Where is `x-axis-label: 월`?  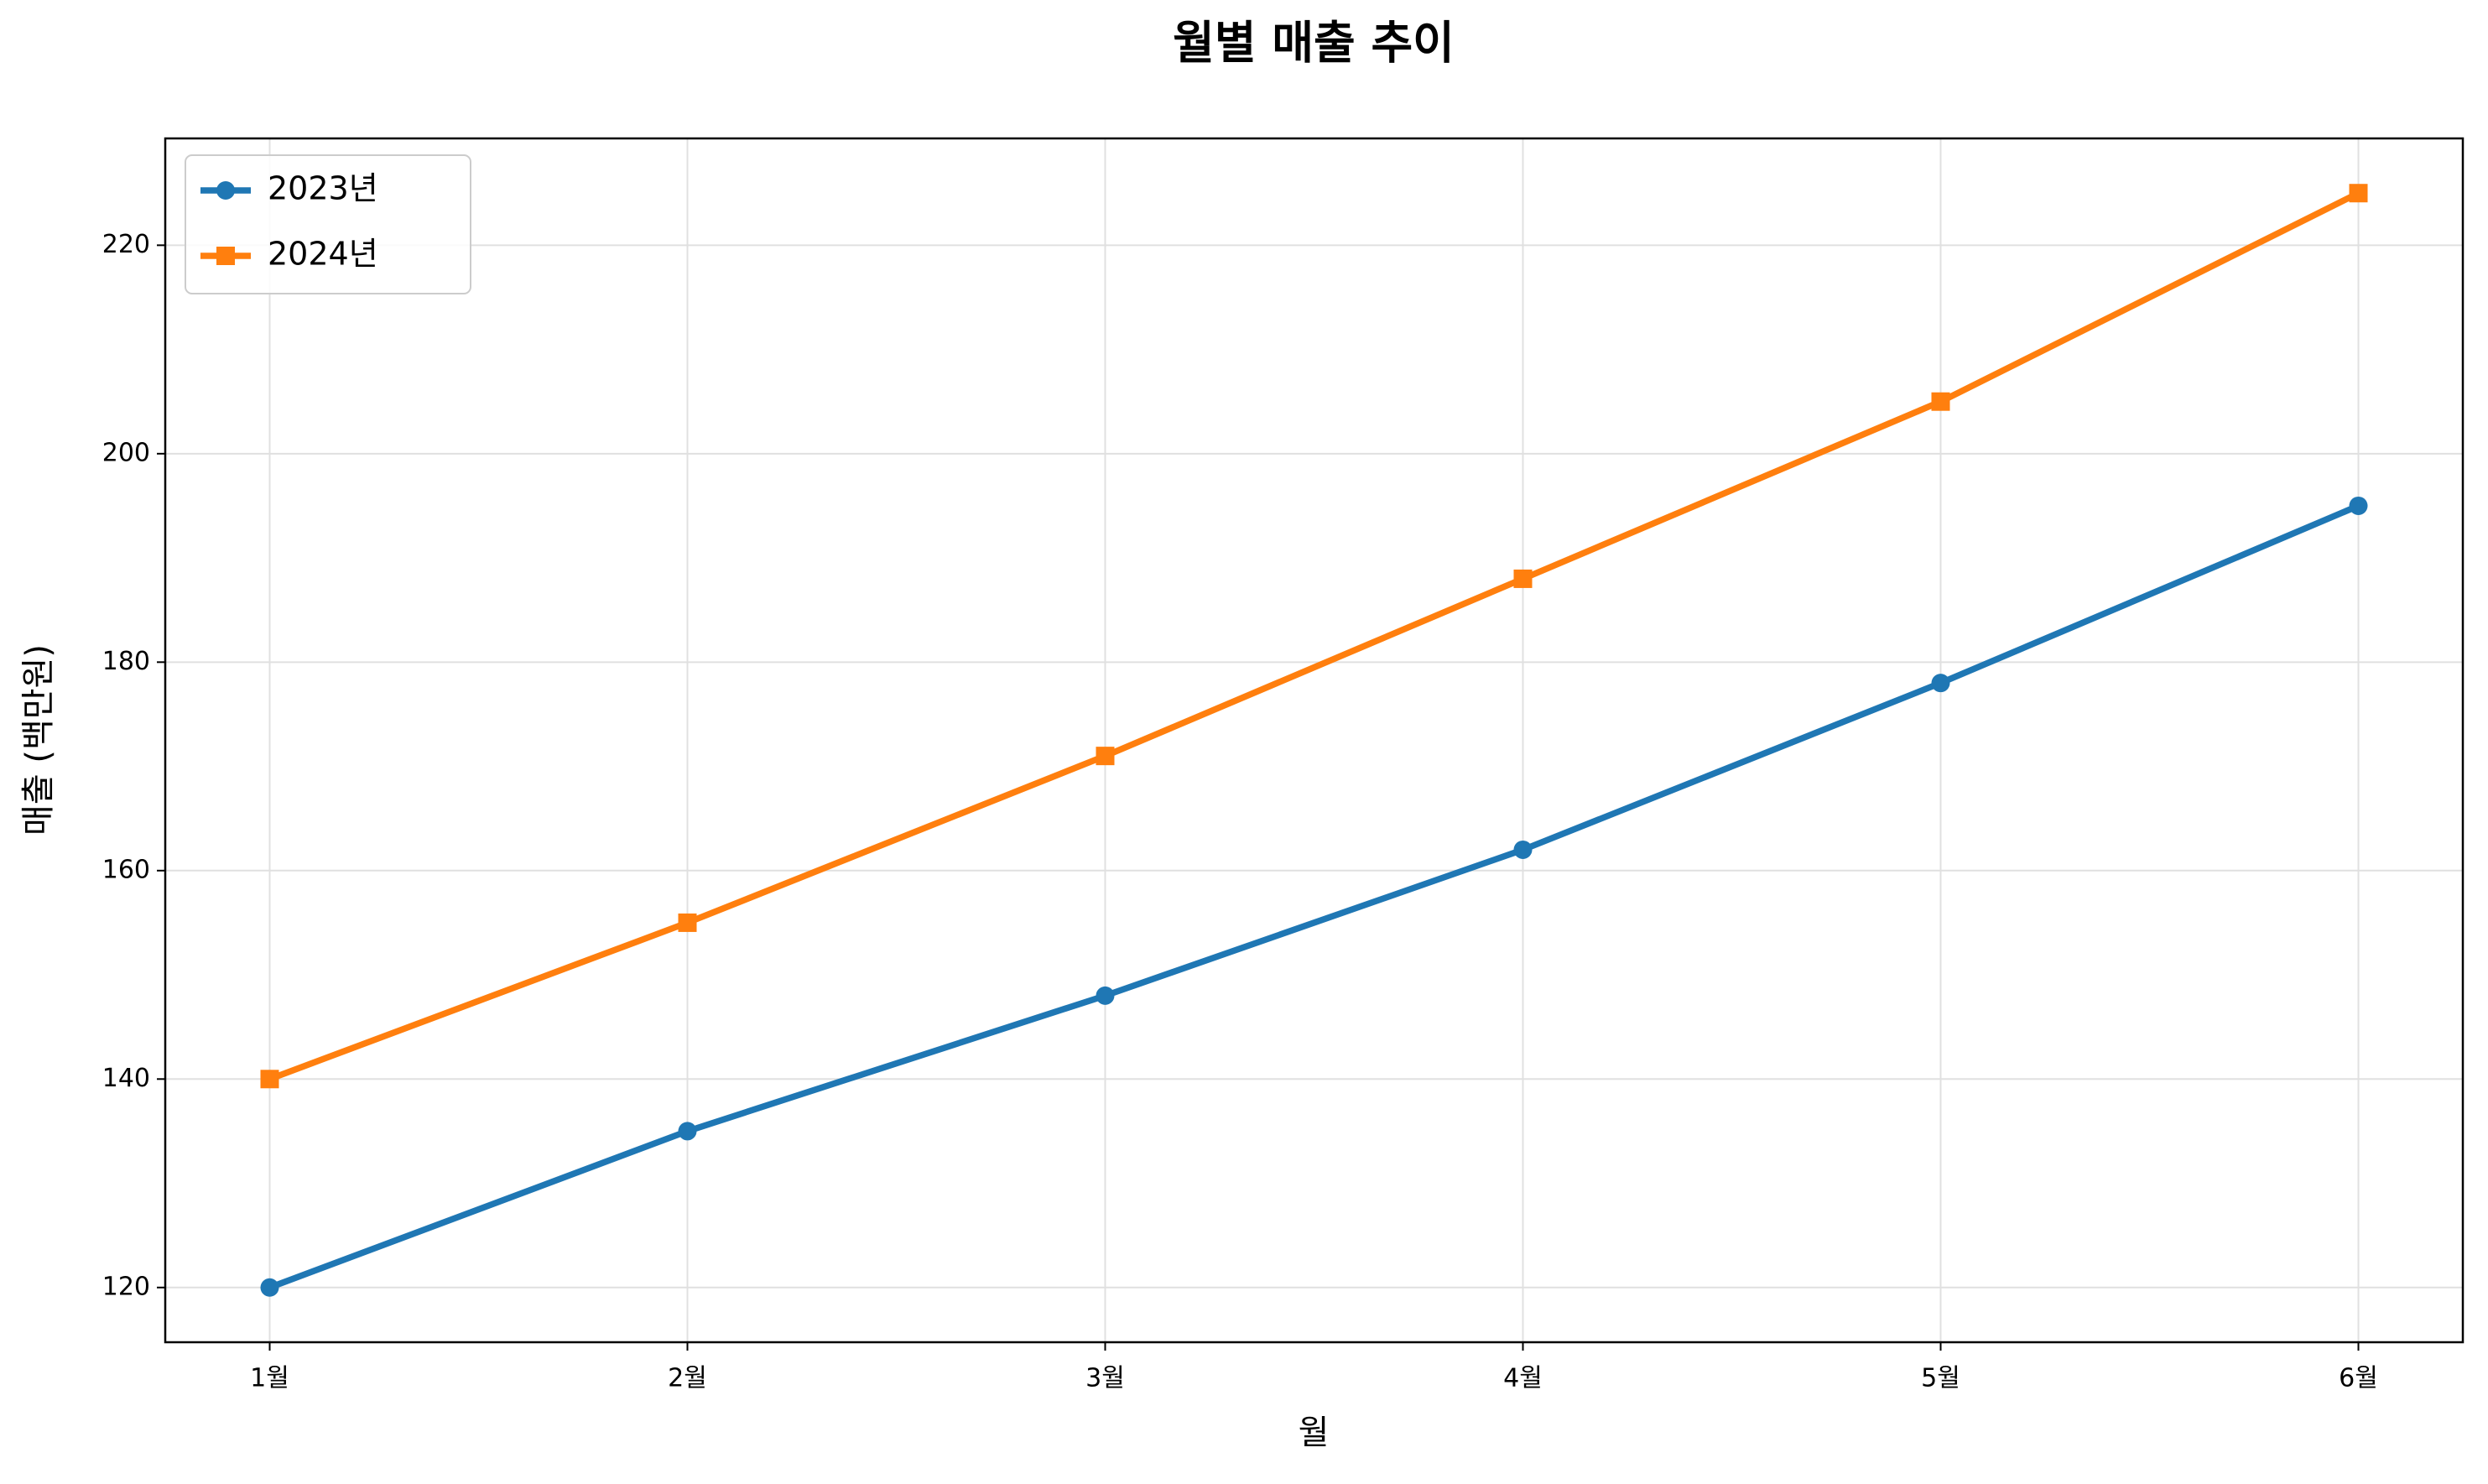
x-axis-label: 월 is located at coordinates (1314, 1433).